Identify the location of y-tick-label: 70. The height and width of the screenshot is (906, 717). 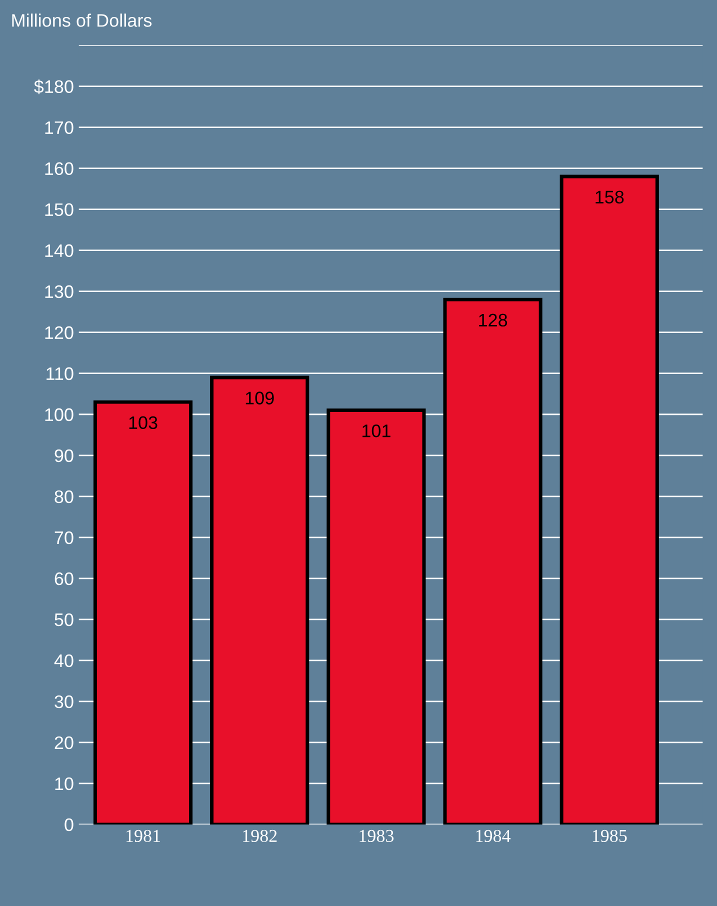
(64, 537).